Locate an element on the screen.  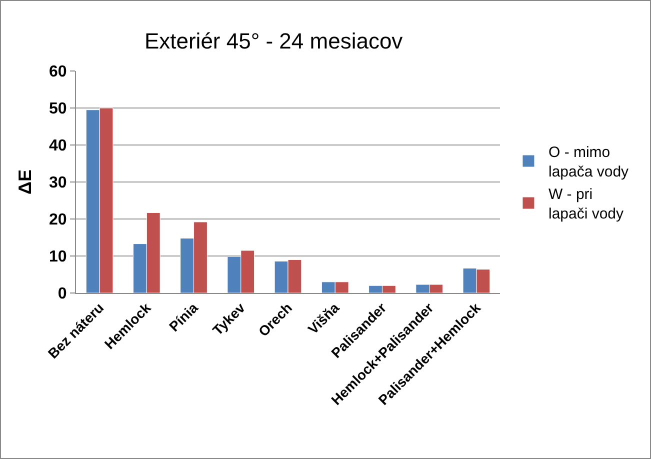
y-tick-label: 0 is located at coordinates (62, 294).